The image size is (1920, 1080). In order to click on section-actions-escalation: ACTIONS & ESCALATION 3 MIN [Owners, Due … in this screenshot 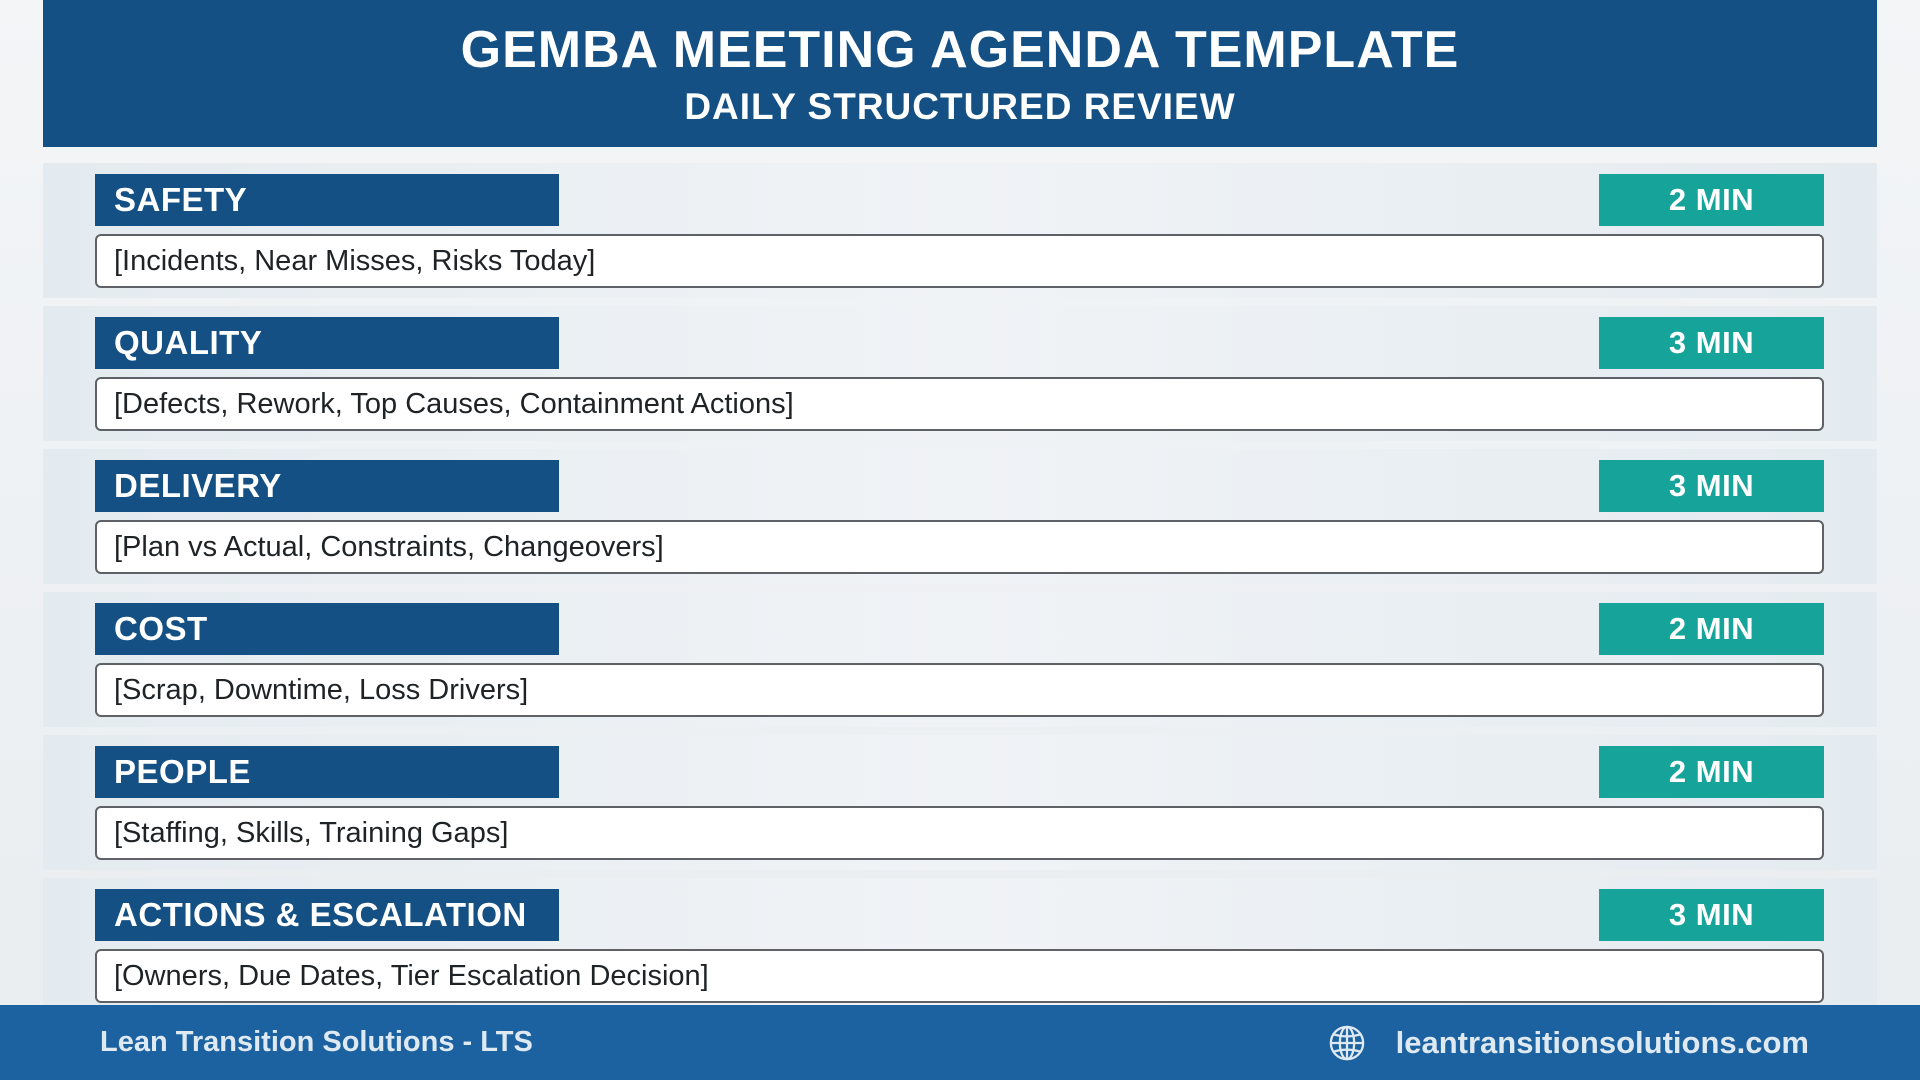, I will do `click(960, 945)`.